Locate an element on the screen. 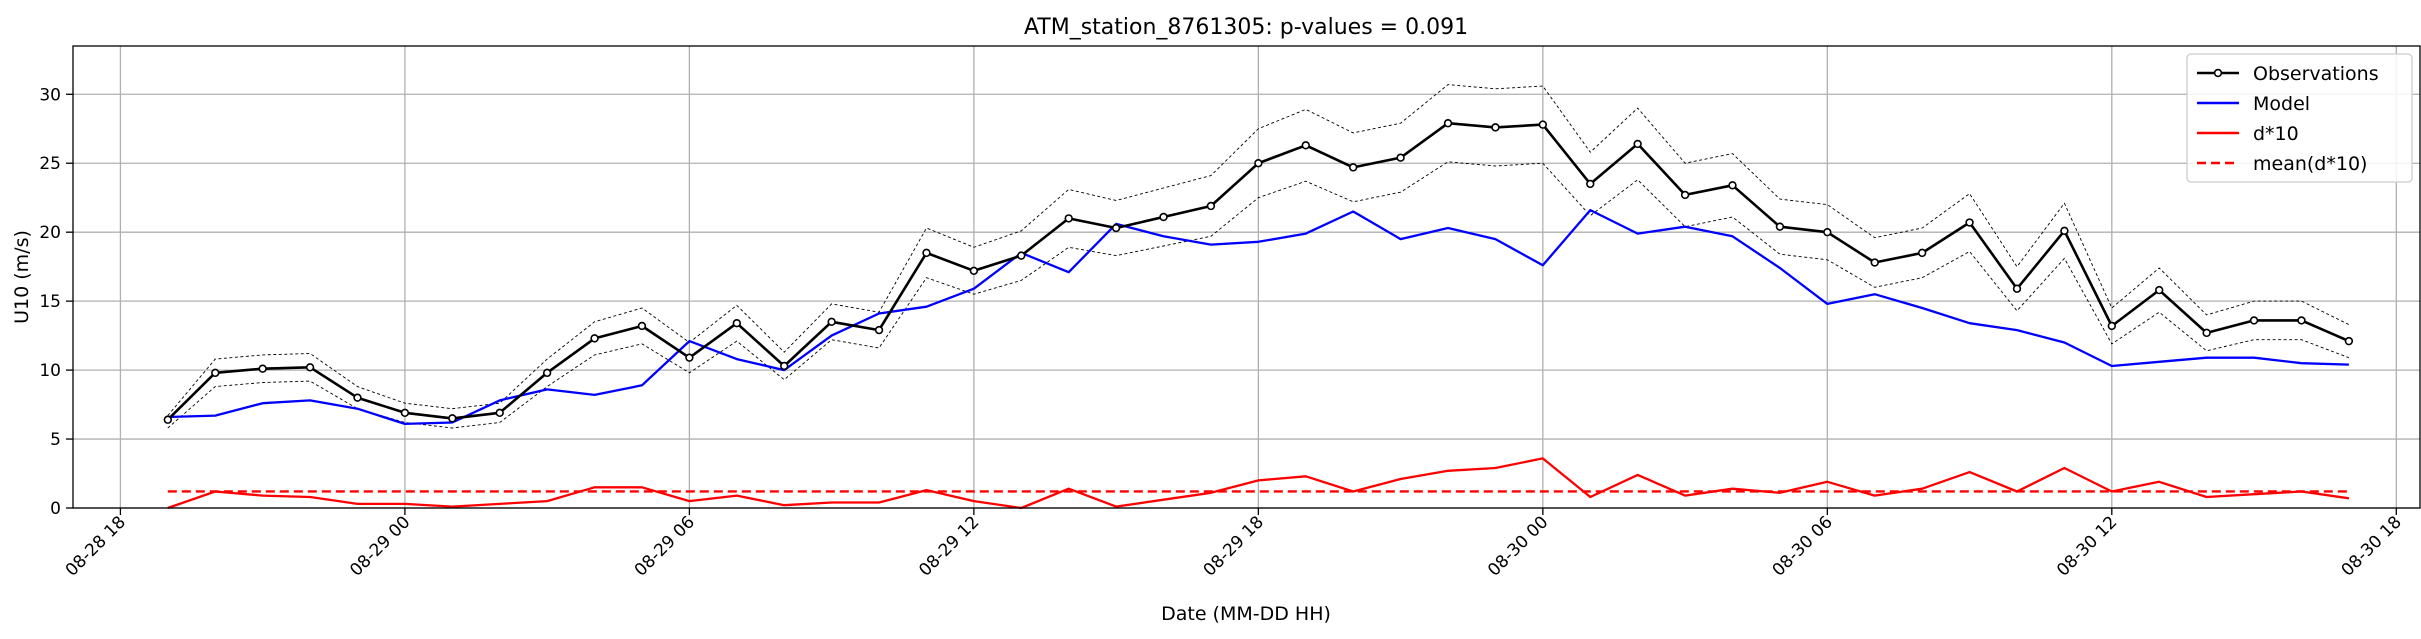 The image size is (2421, 639). y-tick-label: 0 is located at coordinates (55, 509).